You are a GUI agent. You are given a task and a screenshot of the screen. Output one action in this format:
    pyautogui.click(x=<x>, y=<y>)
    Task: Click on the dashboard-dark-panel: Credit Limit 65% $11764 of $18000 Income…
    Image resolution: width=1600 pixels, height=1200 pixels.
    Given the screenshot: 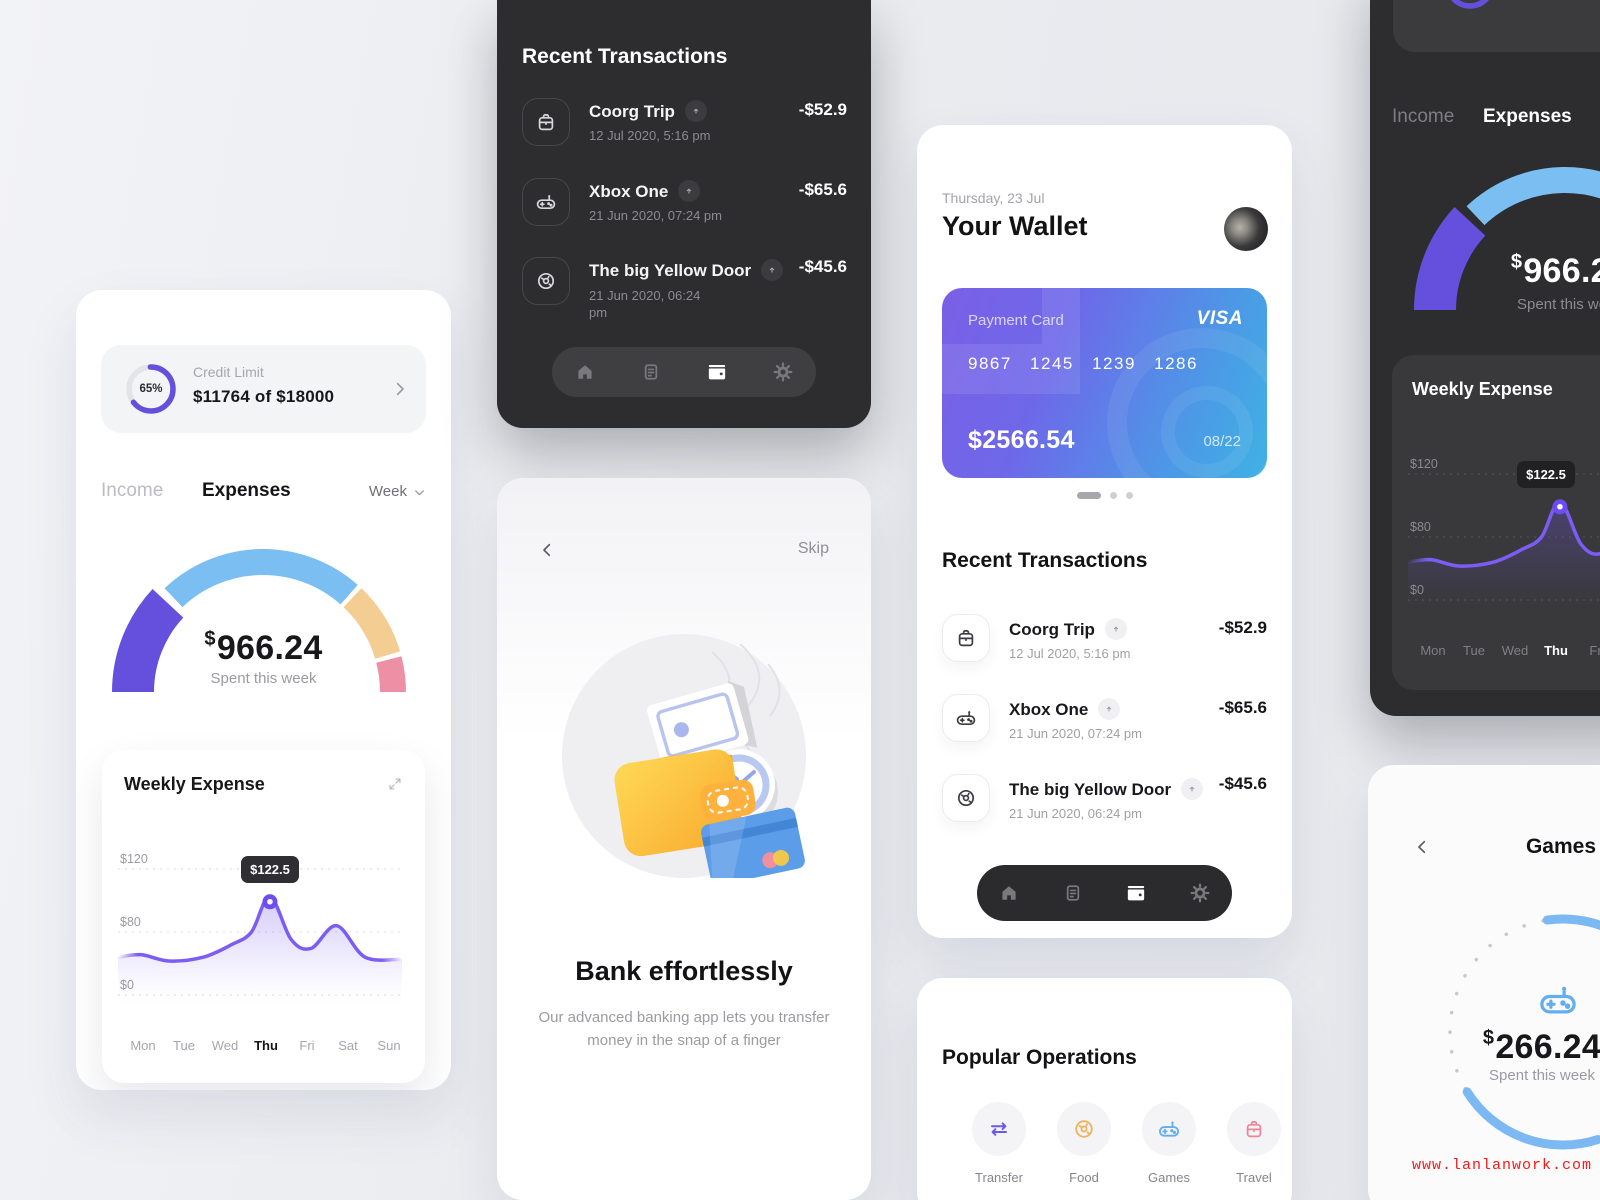 What is the action you would take?
    pyautogui.click(x=1485, y=358)
    